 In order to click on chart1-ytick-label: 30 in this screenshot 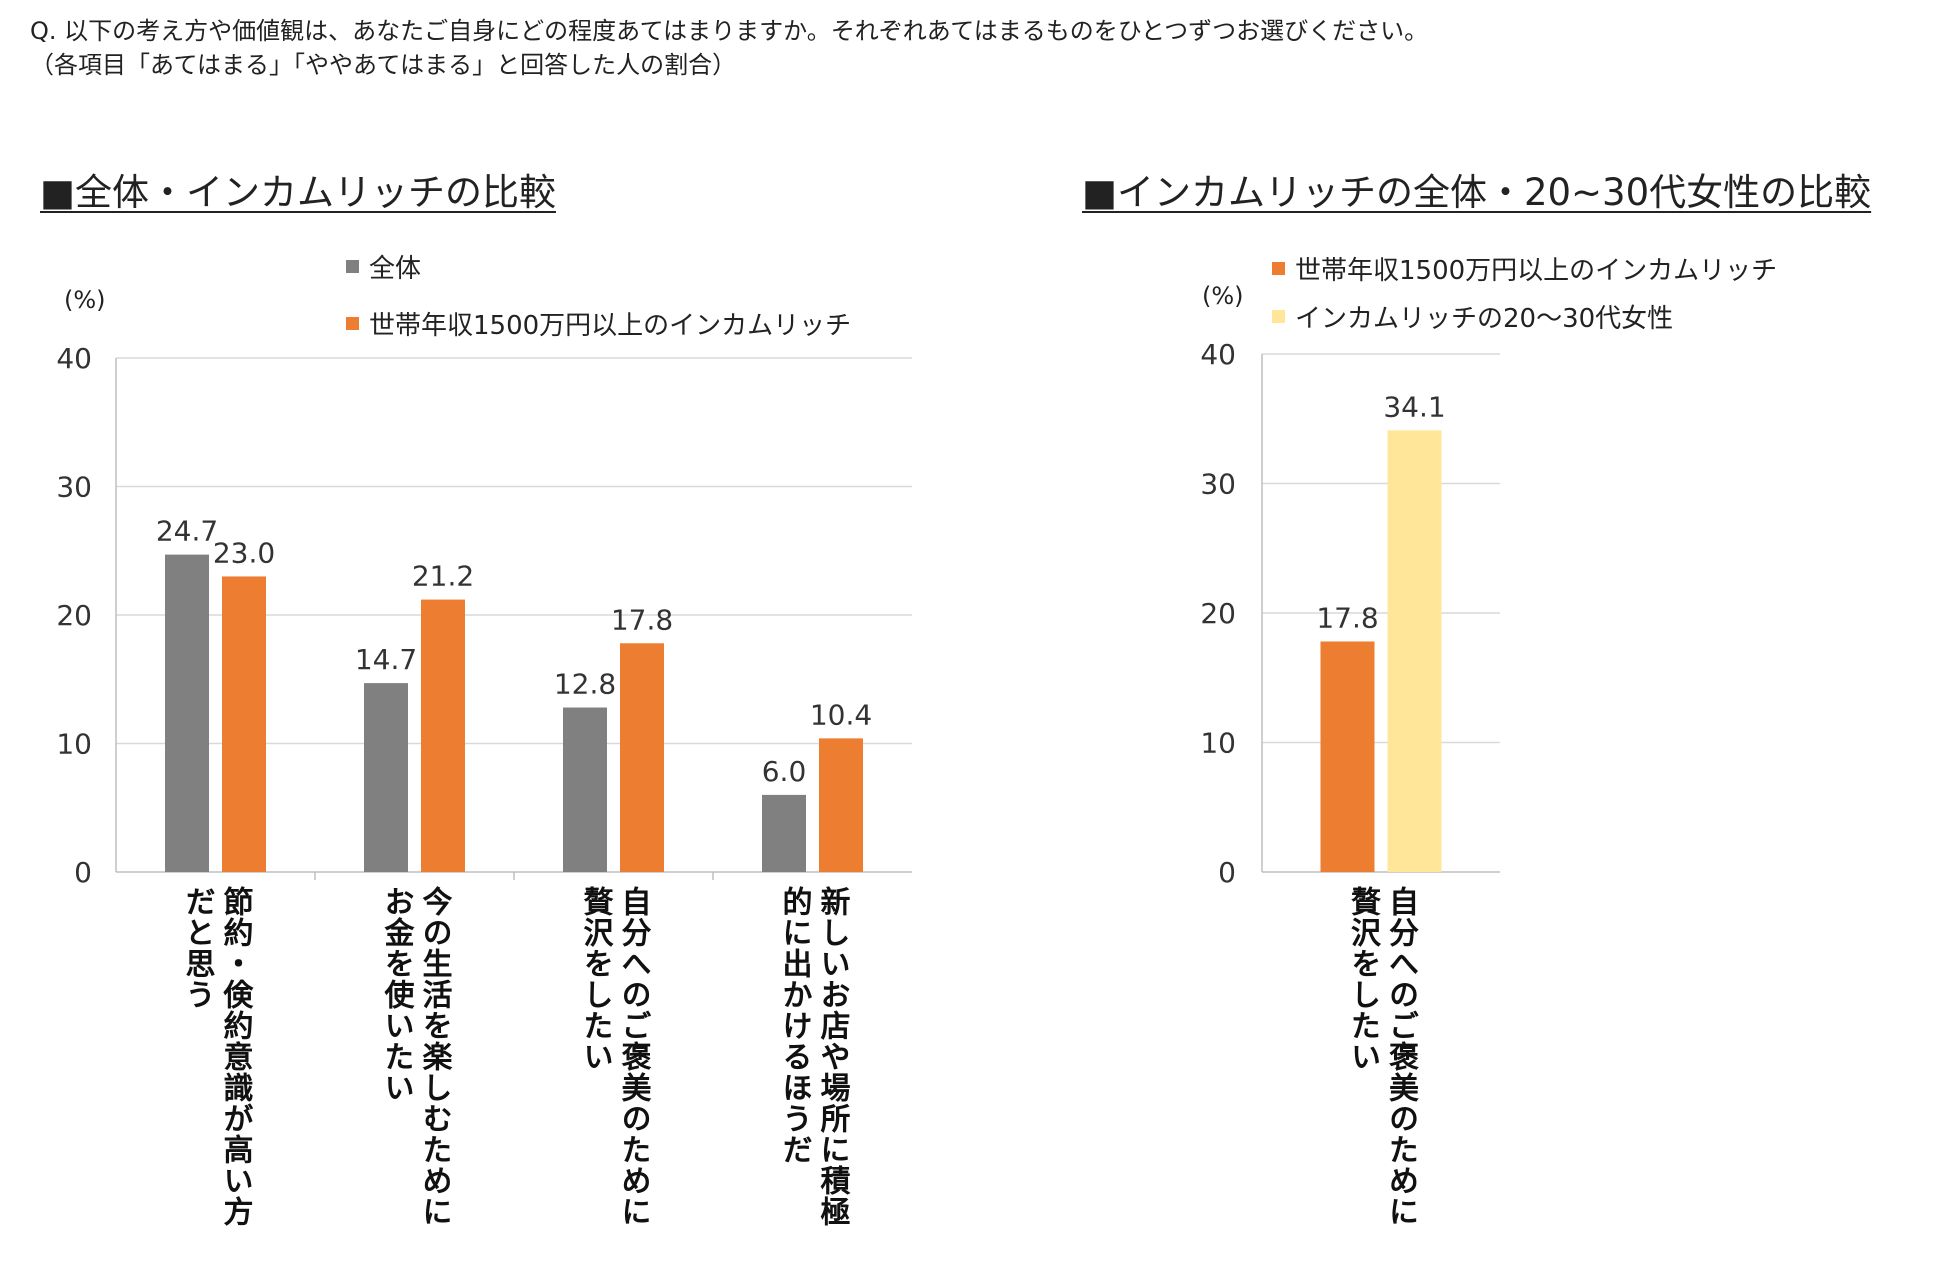, I will do `click(74, 487)`.